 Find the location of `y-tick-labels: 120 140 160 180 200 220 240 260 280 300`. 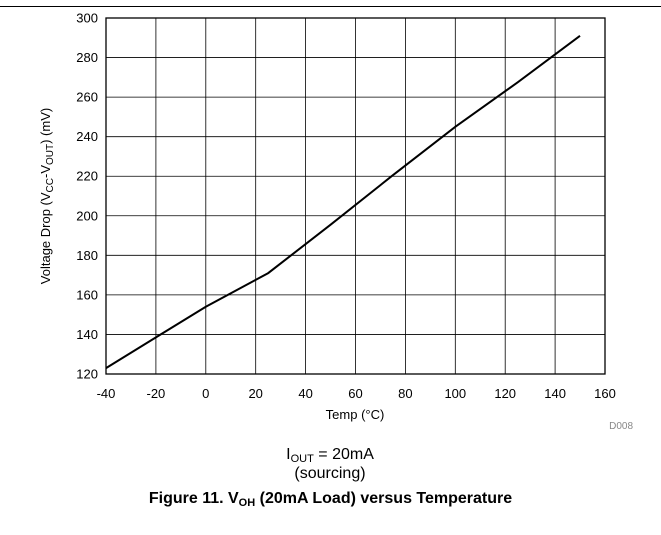

y-tick-labels: 120 140 160 180 200 220 240 260 280 300 is located at coordinates (87, 196).